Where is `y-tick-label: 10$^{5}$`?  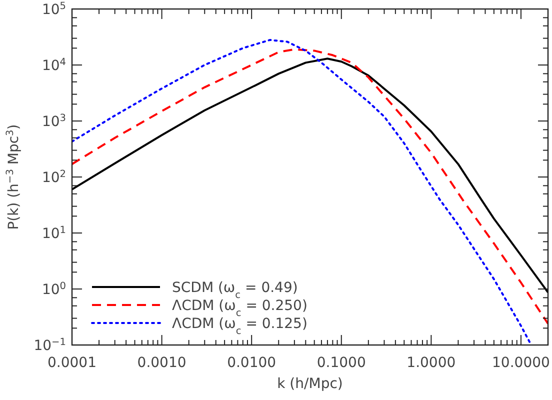
y-tick-label: 10$^{5}$ is located at coordinates (54, 9).